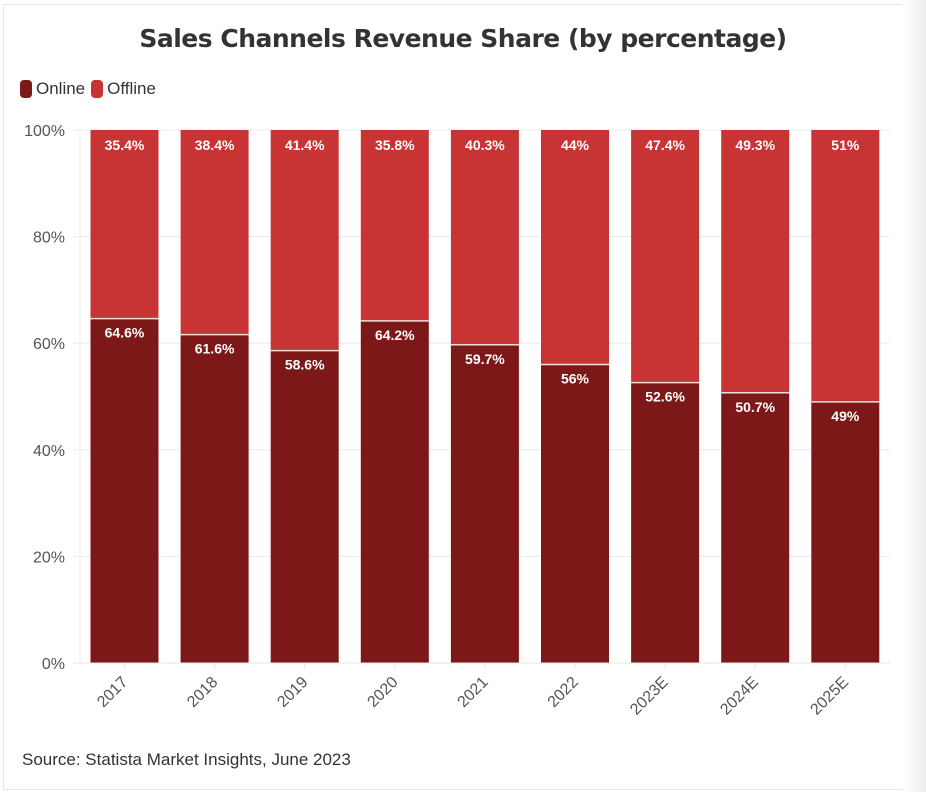 This screenshot has height=792, width=926. I want to click on data-label-online: 52.6%, so click(665, 397).